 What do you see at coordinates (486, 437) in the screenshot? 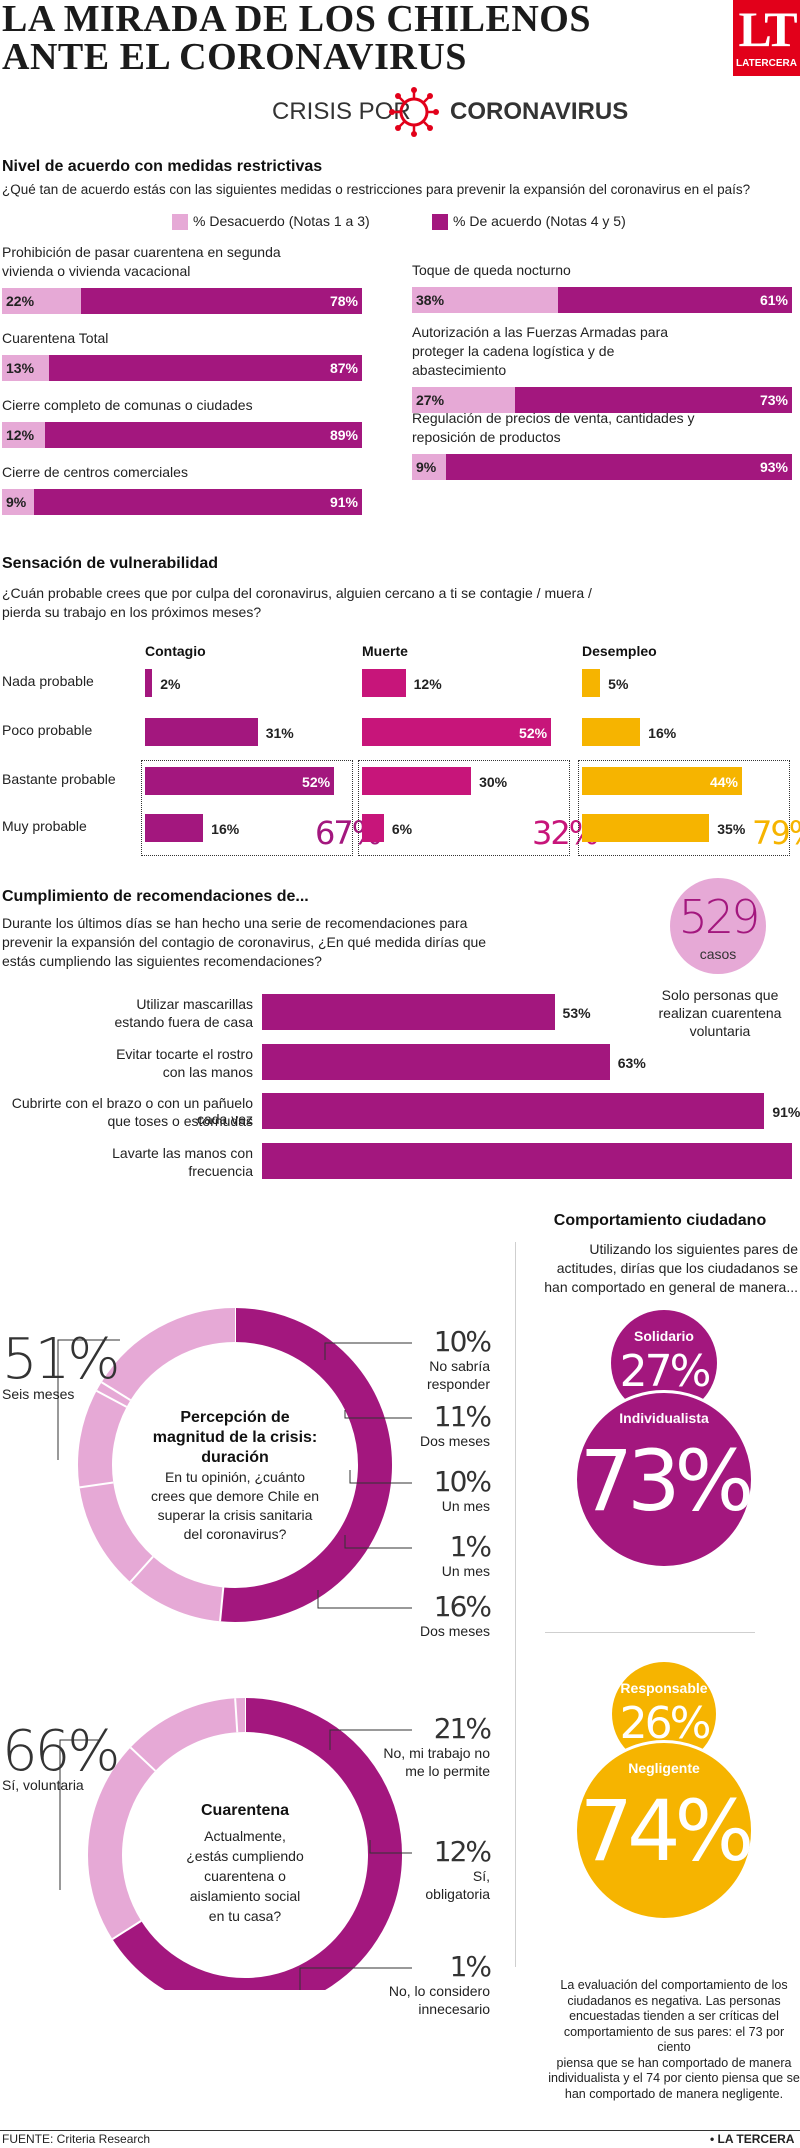
I see `agreement-item-label: reposición de productos` at bounding box center [486, 437].